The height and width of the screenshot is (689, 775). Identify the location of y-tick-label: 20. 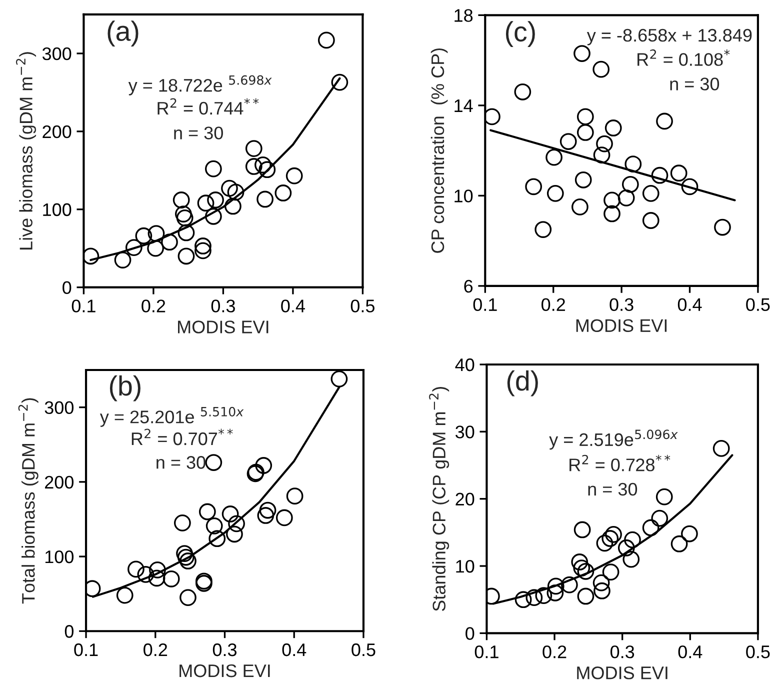
(465, 499).